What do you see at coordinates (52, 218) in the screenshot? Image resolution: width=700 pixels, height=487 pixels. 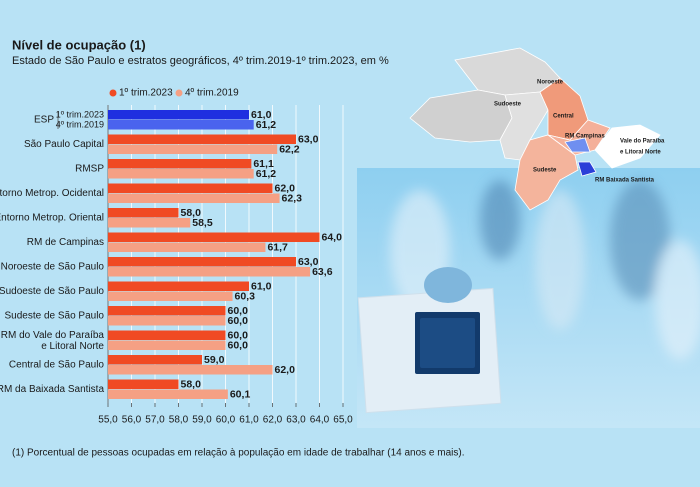 I see `category-label: Entorno Metrop. Oriental` at bounding box center [52, 218].